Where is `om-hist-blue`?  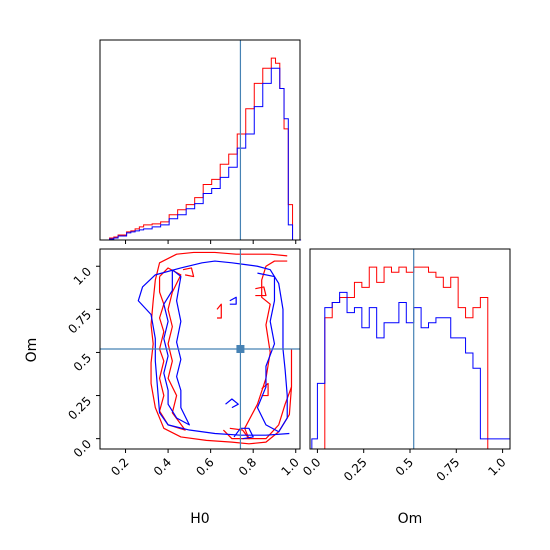
om-hist-blue is located at coordinates (411, 370).